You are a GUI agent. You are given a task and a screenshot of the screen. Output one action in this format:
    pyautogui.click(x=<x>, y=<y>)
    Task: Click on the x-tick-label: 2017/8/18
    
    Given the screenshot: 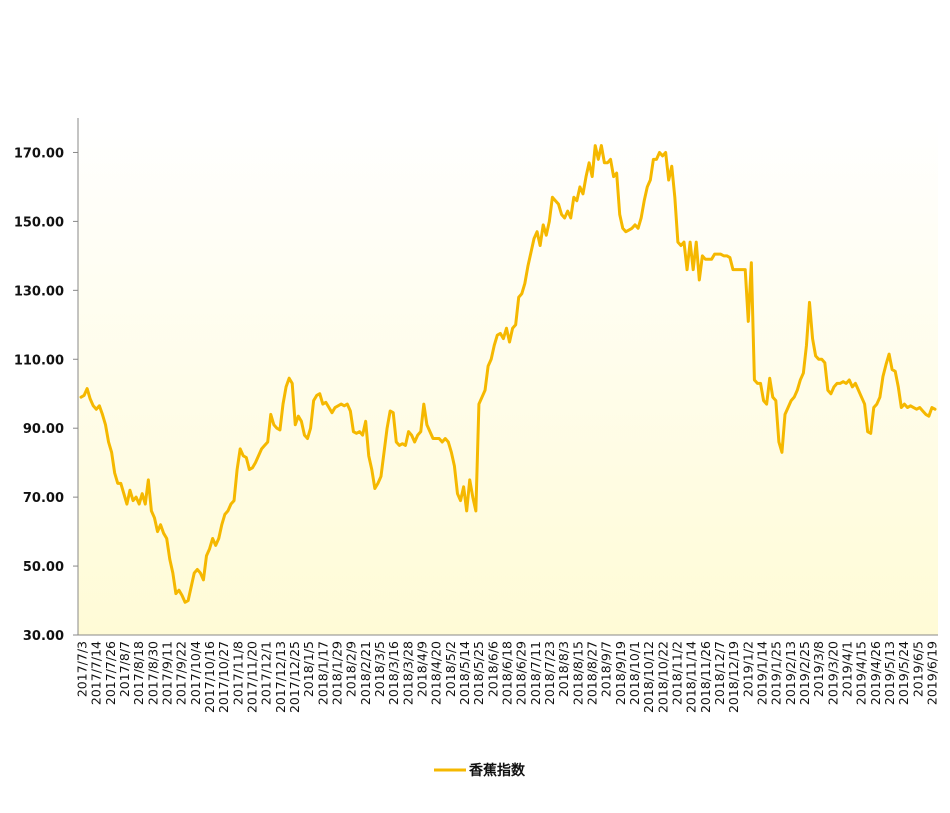 What is the action you would take?
    pyautogui.click(x=138, y=673)
    